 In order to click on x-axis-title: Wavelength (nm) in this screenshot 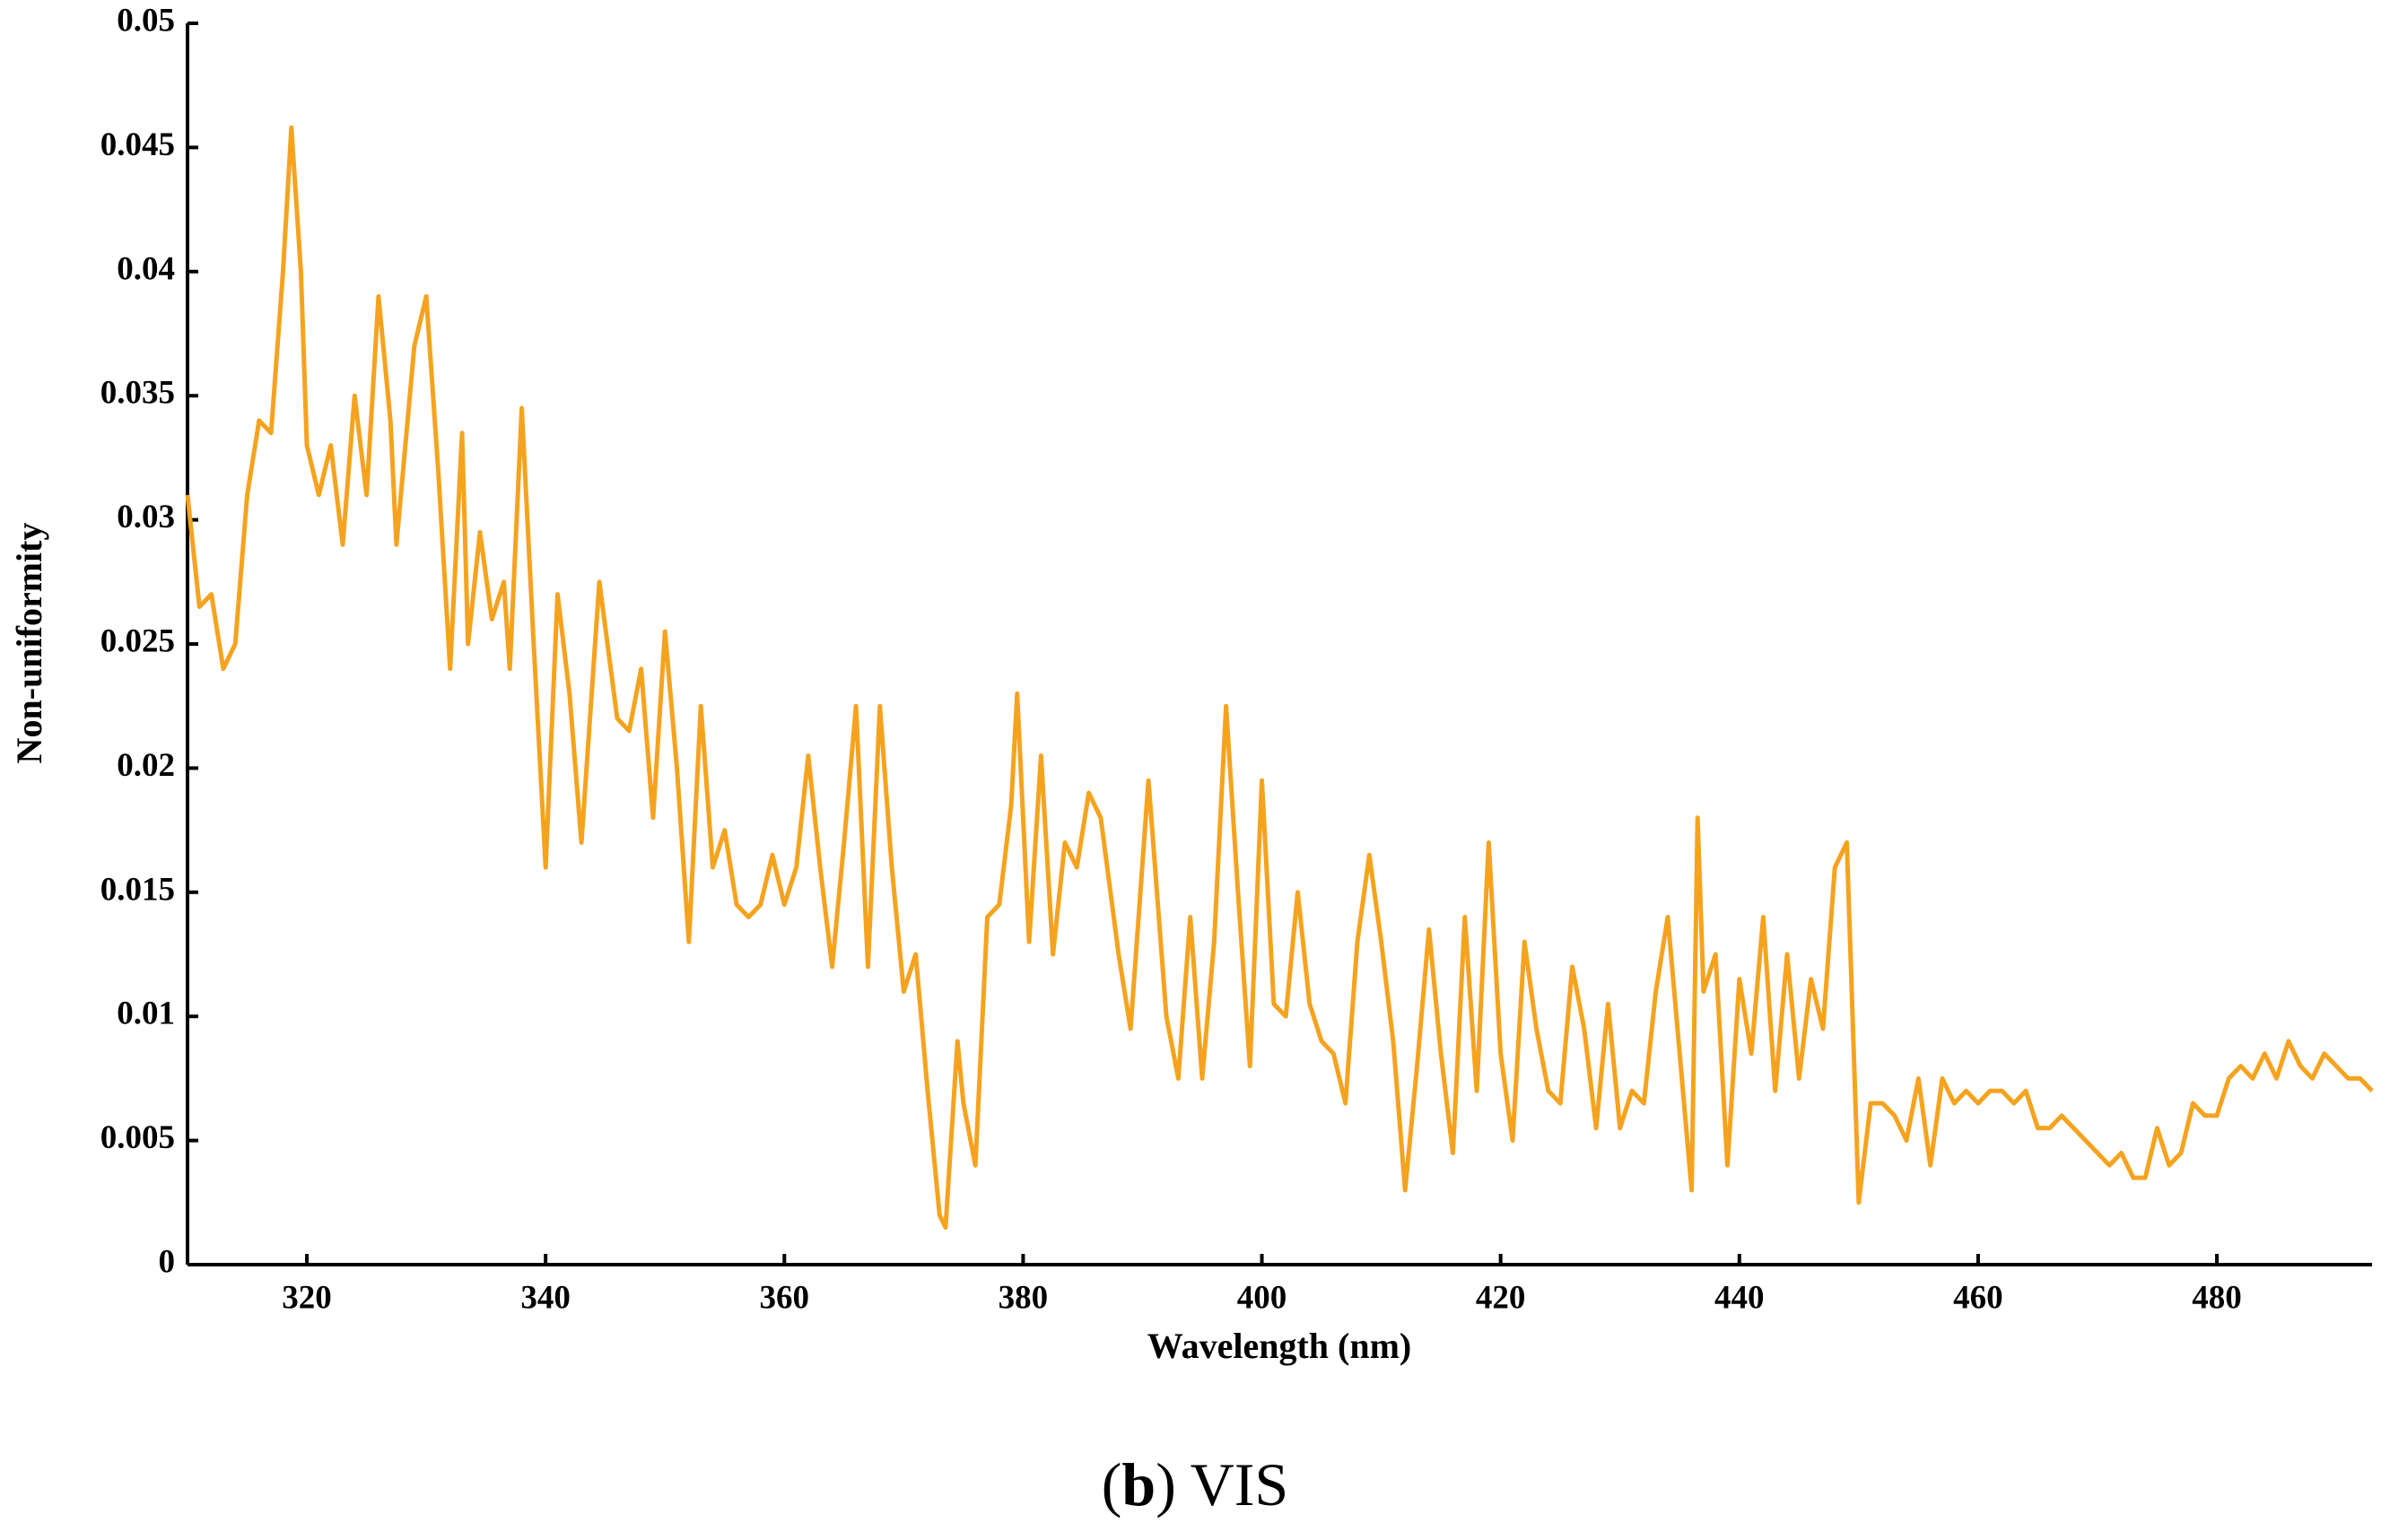, I will do `click(1279, 1346)`.